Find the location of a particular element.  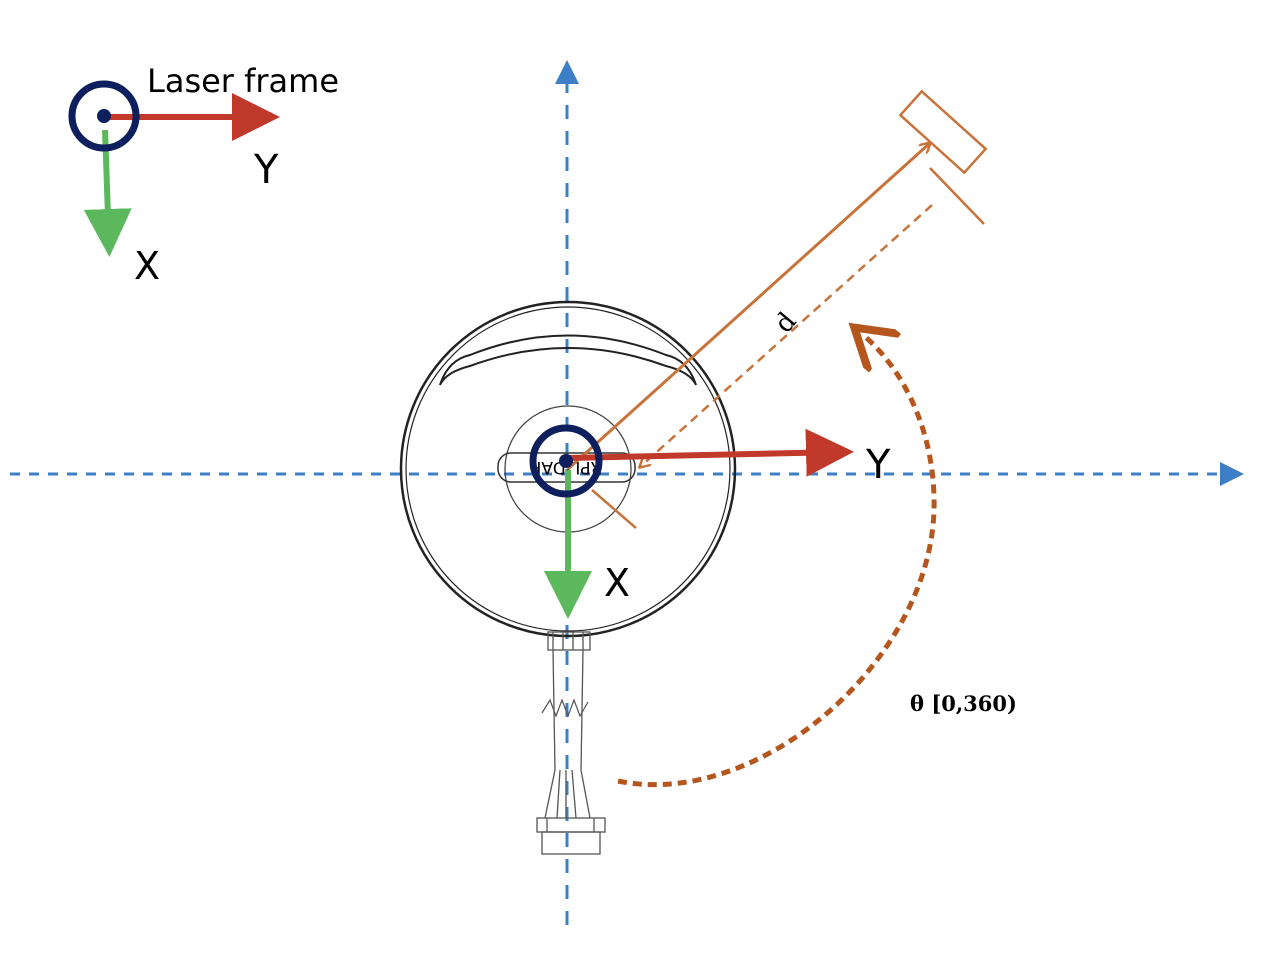

device-top-lip is located at coordinates (568, 360).